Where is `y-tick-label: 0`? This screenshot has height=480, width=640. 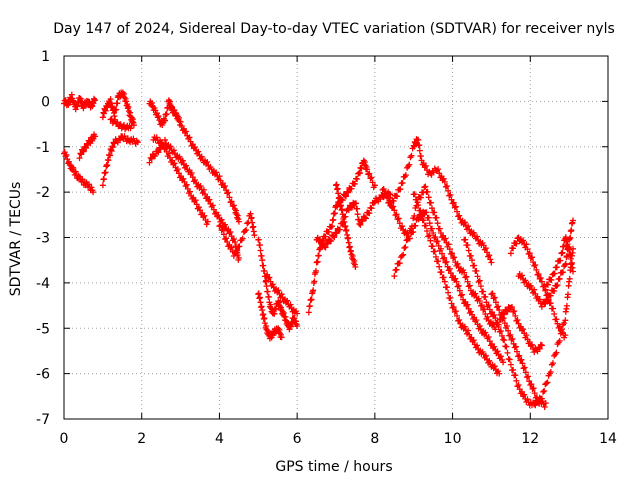
y-tick-label: 0 is located at coordinates (45, 102).